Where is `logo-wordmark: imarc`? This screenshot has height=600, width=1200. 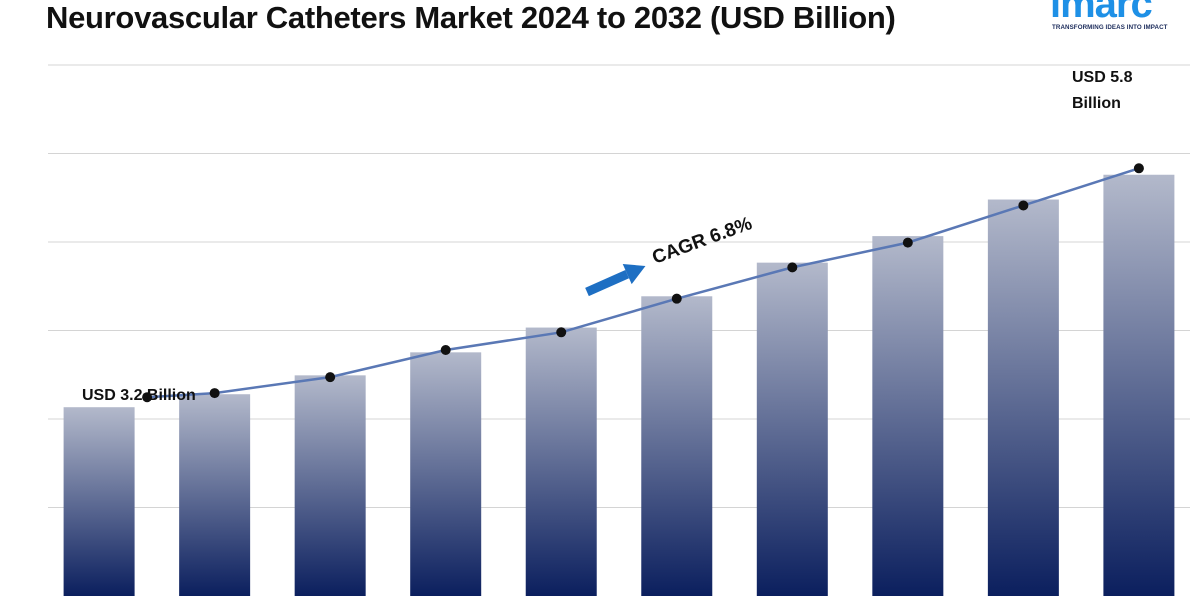
logo-wordmark: imarc is located at coordinates (1101, 13).